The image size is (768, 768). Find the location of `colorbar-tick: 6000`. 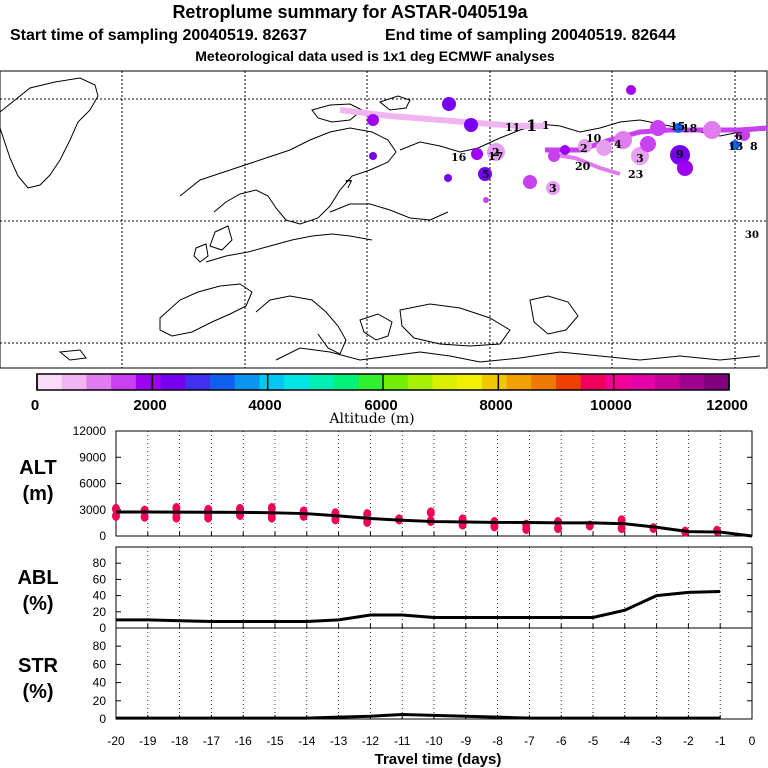

colorbar-tick: 6000 is located at coordinates (380, 405).